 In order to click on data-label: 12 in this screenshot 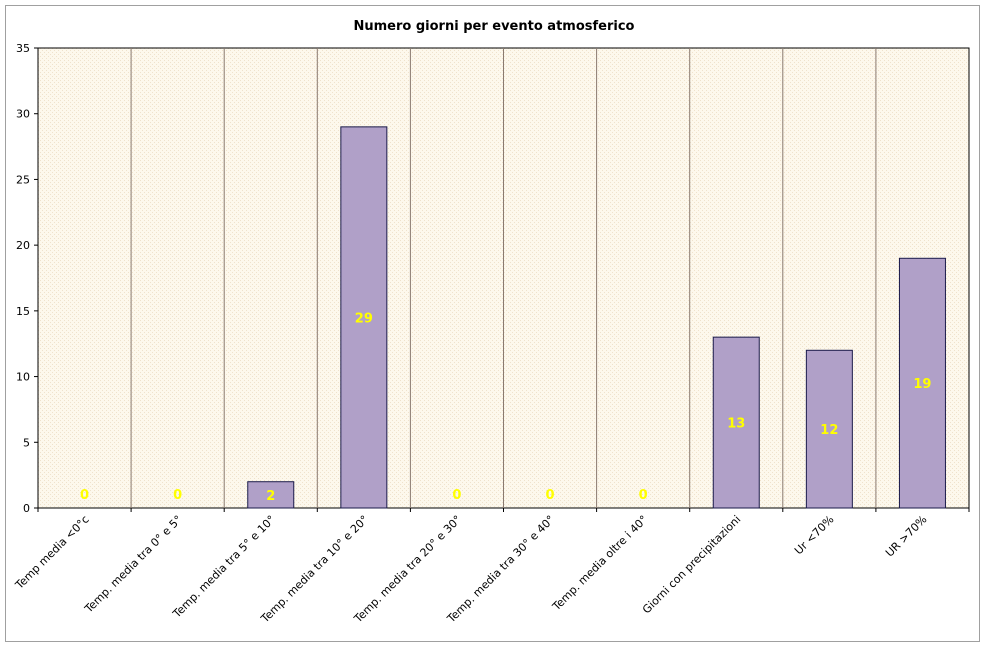, I will do `click(829, 430)`.